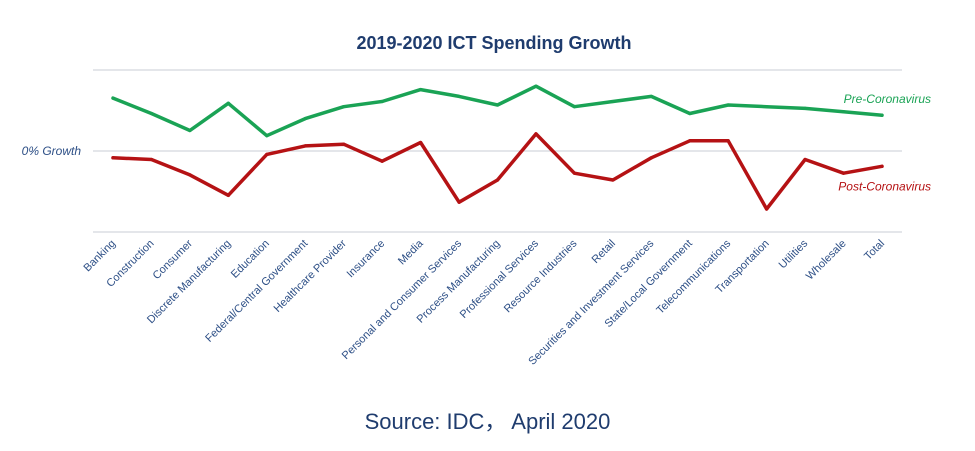 This screenshot has width=975, height=451. Describe the element at coordinates (884, 142) in the screenshot. I see `series-labels: Pre-Coronavirus Post-Coronavirus` at that location.